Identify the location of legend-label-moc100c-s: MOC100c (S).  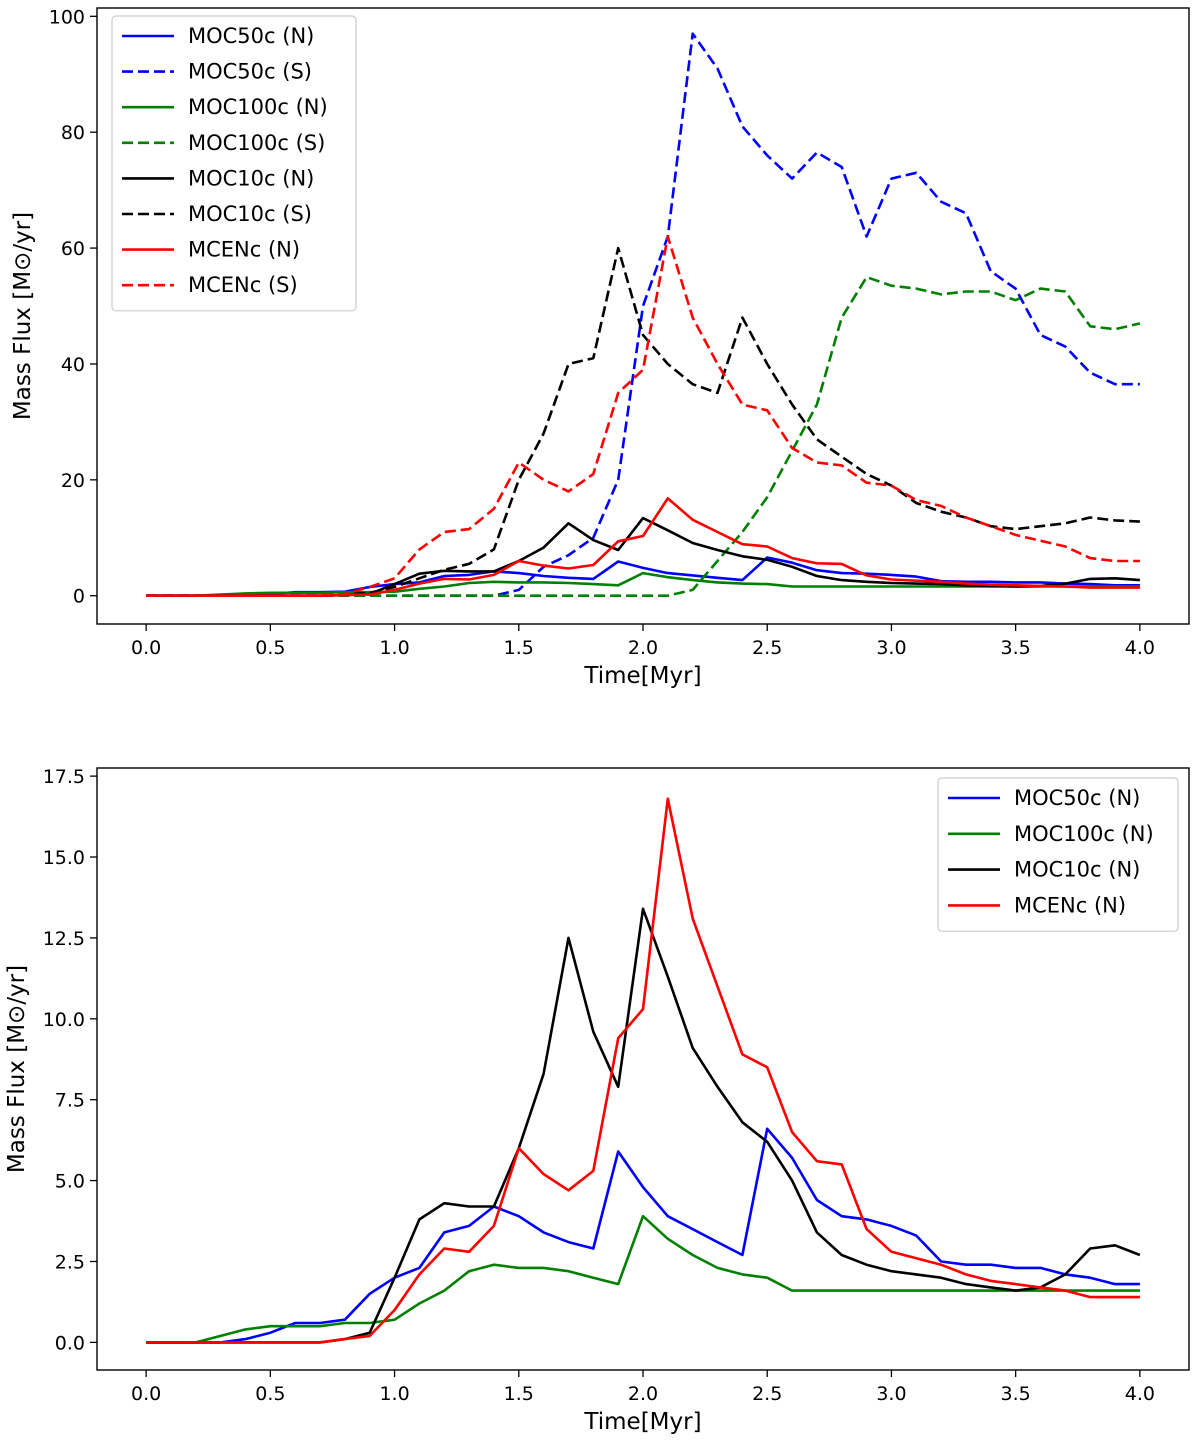
(256, 143).